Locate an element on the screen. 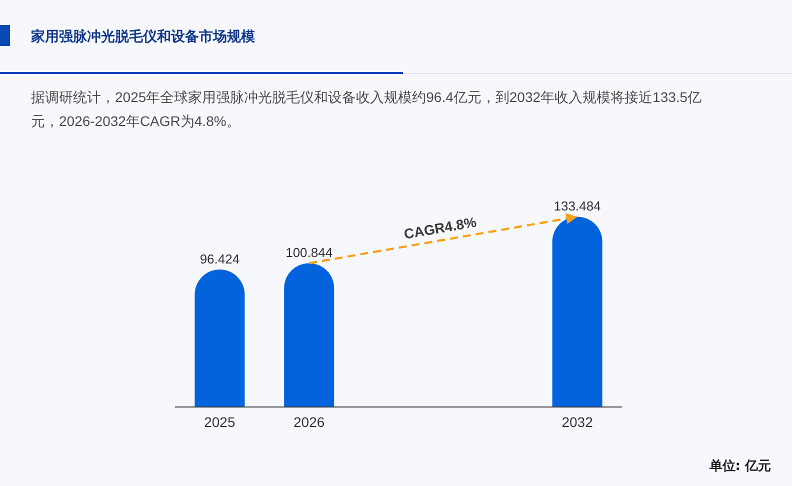 Image resolution: width=792 pixels, height=486 pixels. data-label: 133.484 is located at coordinates (577, 206).